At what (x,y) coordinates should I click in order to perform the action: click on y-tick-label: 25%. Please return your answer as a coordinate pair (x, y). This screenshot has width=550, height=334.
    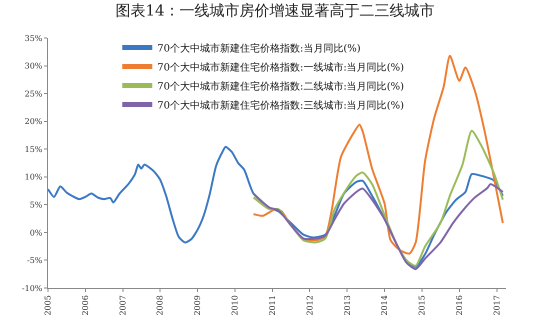
    Looking at the image, I should click on (33, 93).